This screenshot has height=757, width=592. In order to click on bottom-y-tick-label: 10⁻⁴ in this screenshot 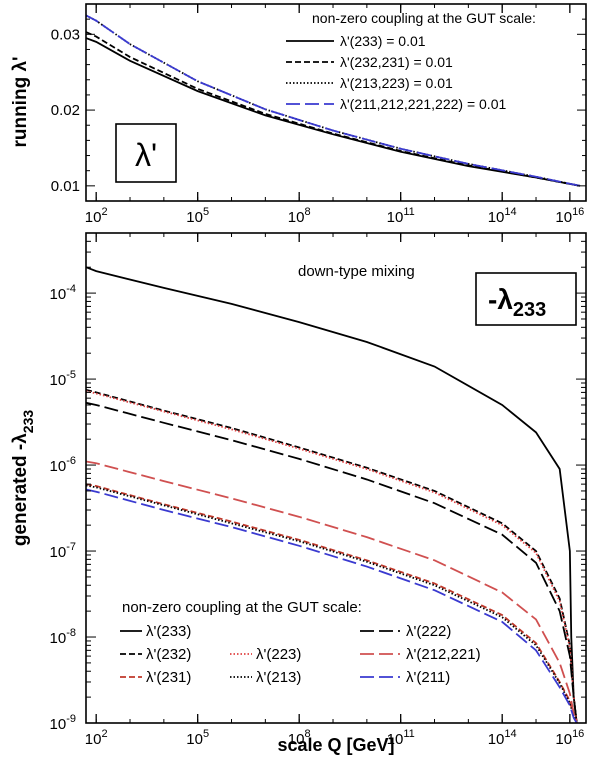, I will do `click(63, 293)`.